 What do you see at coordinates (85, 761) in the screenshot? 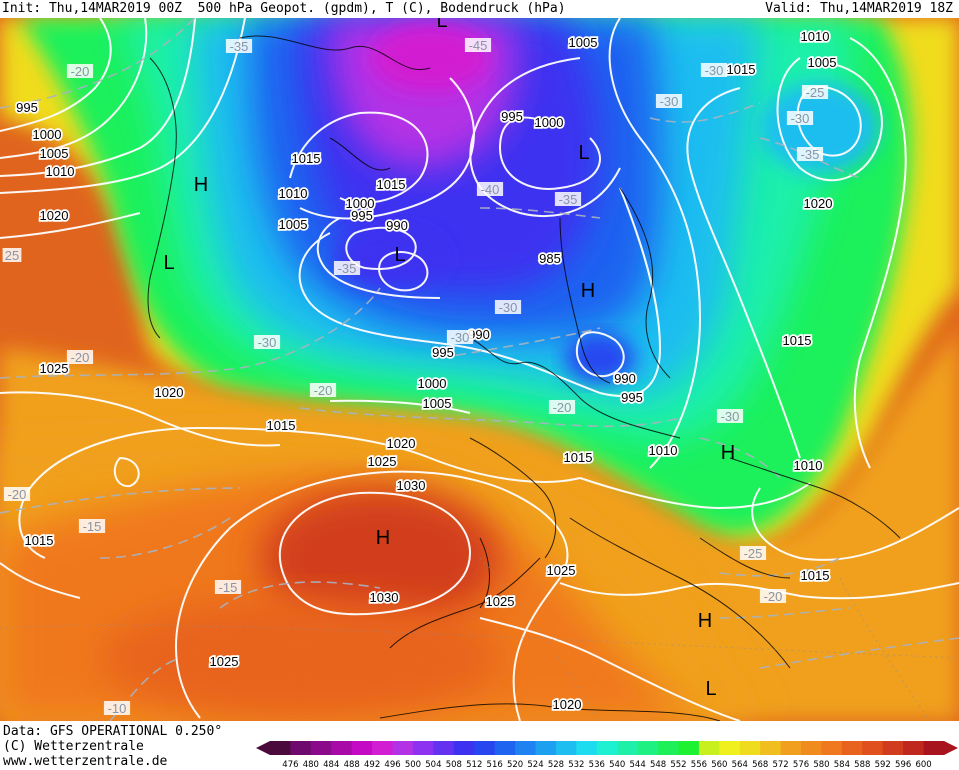
I see `website-link: www.wetterzentrale.de` at bounding box center [85, 761].